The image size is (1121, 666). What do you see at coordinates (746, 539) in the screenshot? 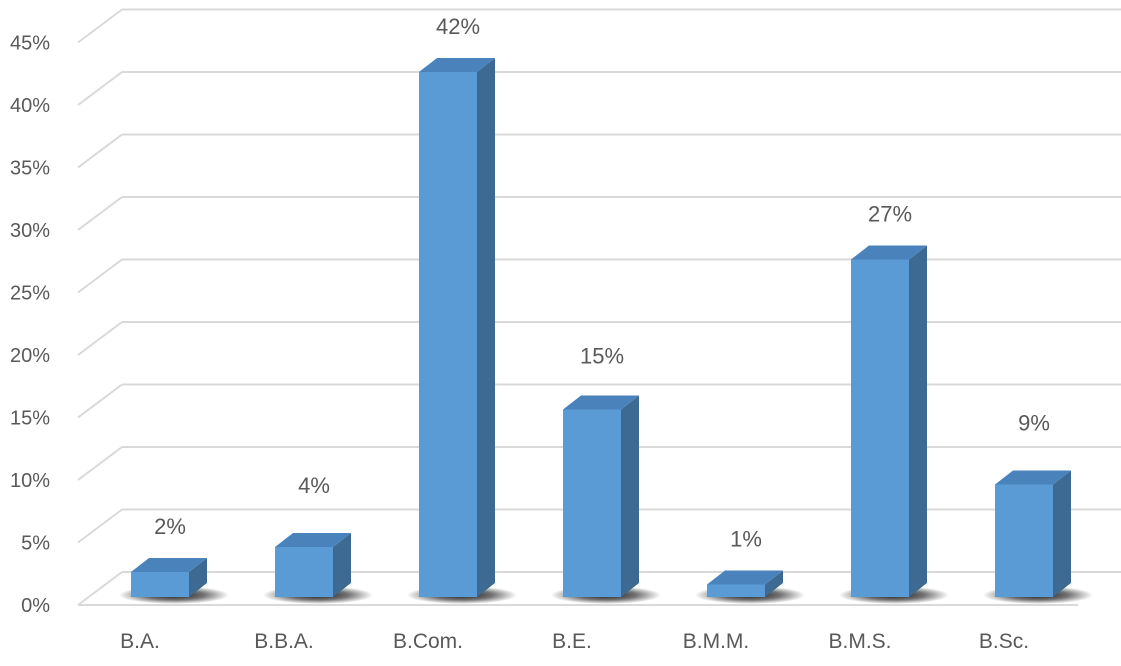
I see `data-label: 1%` at bounding box center [746, 539].